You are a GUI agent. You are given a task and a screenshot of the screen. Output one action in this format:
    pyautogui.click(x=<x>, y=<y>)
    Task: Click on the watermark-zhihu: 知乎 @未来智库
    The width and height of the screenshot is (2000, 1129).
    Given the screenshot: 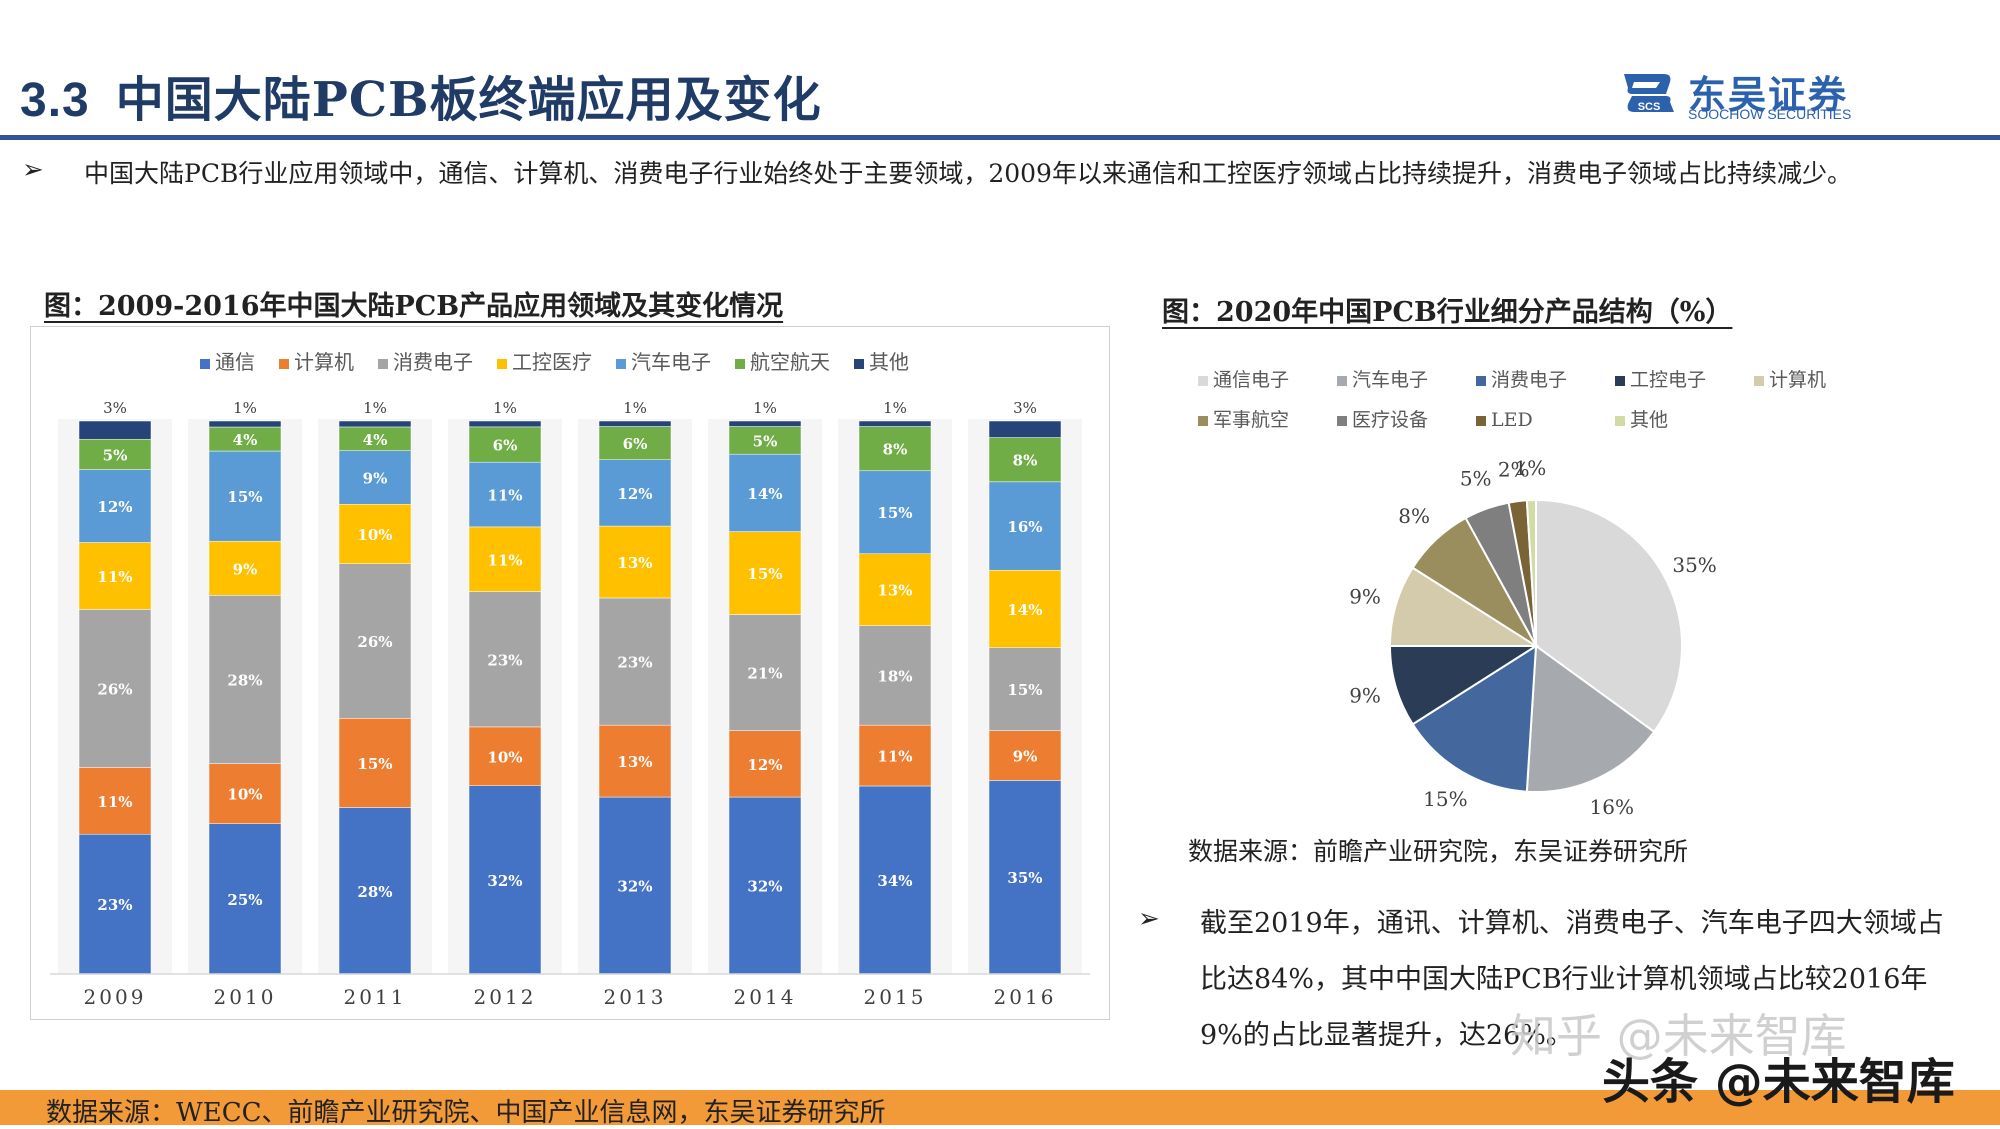 What is the action you would take?
    pyautogui.click(x=1678, y=1036)
    